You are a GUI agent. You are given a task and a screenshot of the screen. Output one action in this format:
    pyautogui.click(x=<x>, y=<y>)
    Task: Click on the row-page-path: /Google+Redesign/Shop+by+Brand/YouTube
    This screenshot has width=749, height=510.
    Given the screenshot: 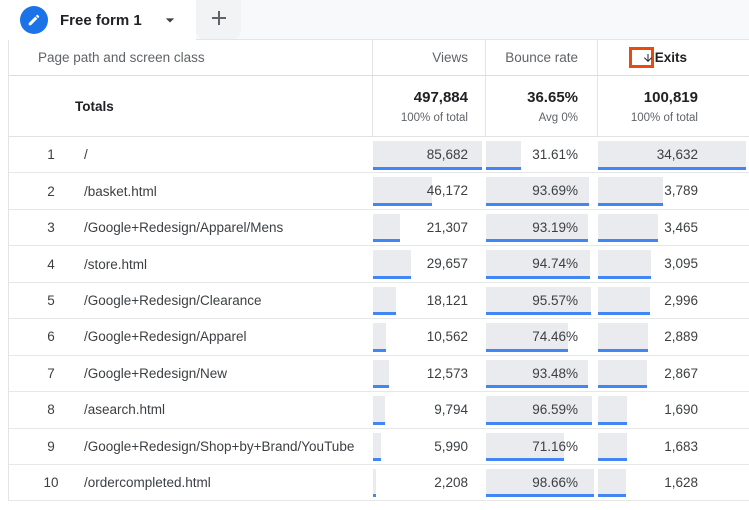 What is the action you would take?
    pyautogui.click(x=219, y=446)
    